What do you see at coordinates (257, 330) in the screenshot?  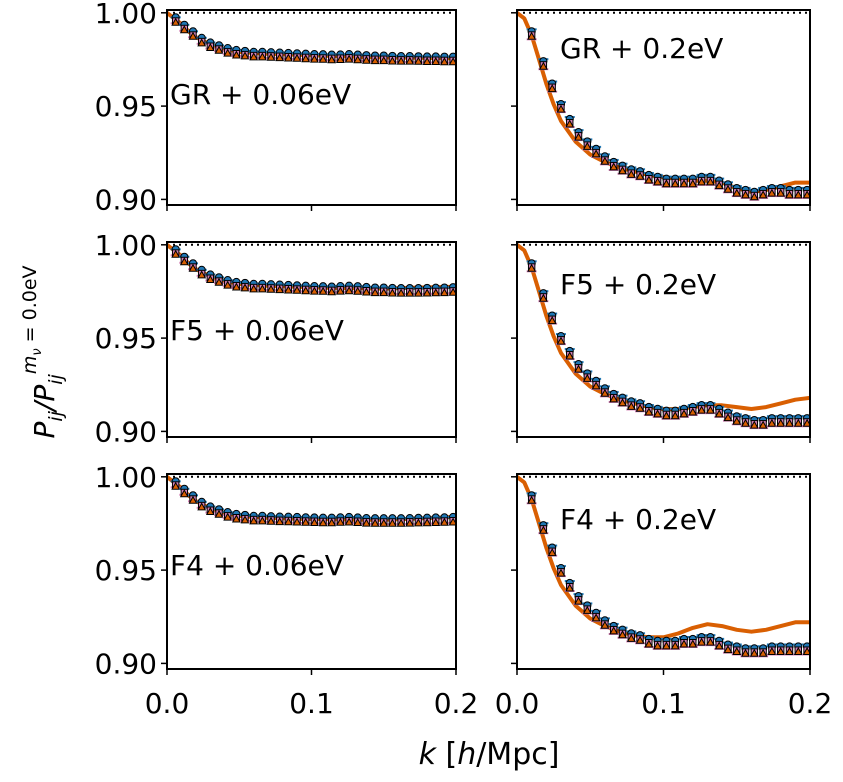 I see `panel-label: F5 + 0.06eV` at bounding box center [257, 330].